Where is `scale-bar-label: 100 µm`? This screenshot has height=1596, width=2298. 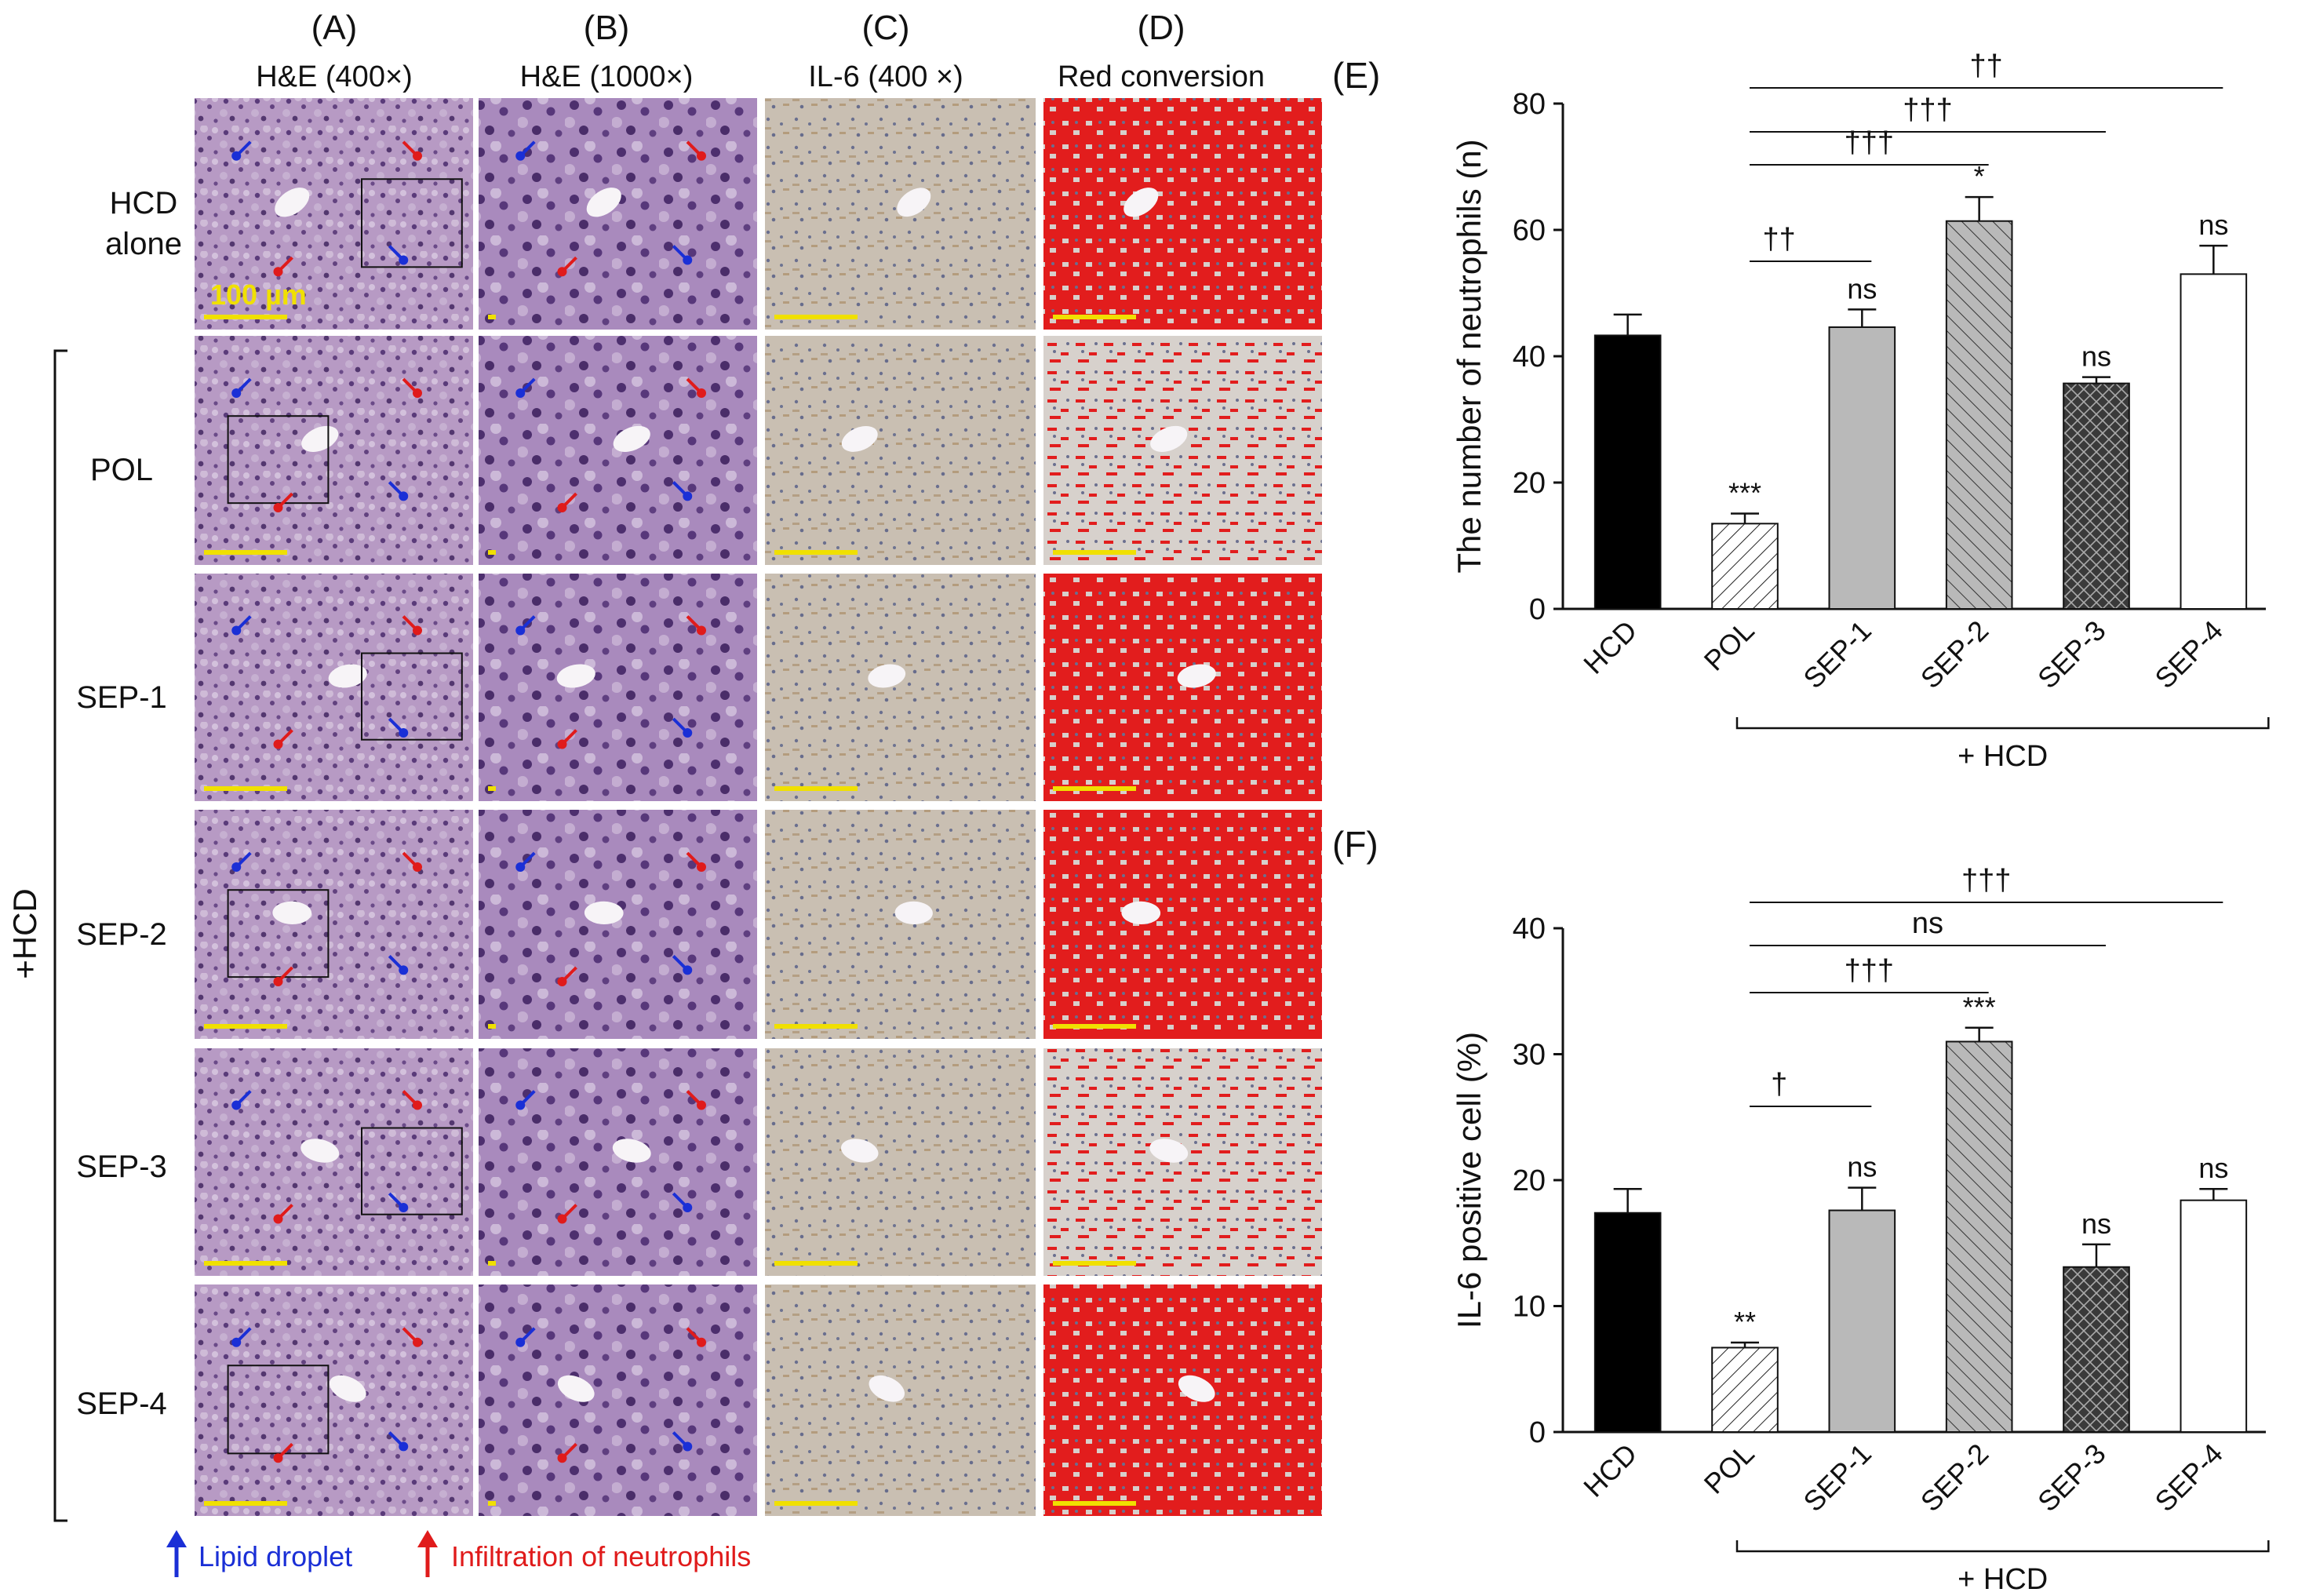 scale-bar-label: 100 µm is located at coordinates (259, 295).